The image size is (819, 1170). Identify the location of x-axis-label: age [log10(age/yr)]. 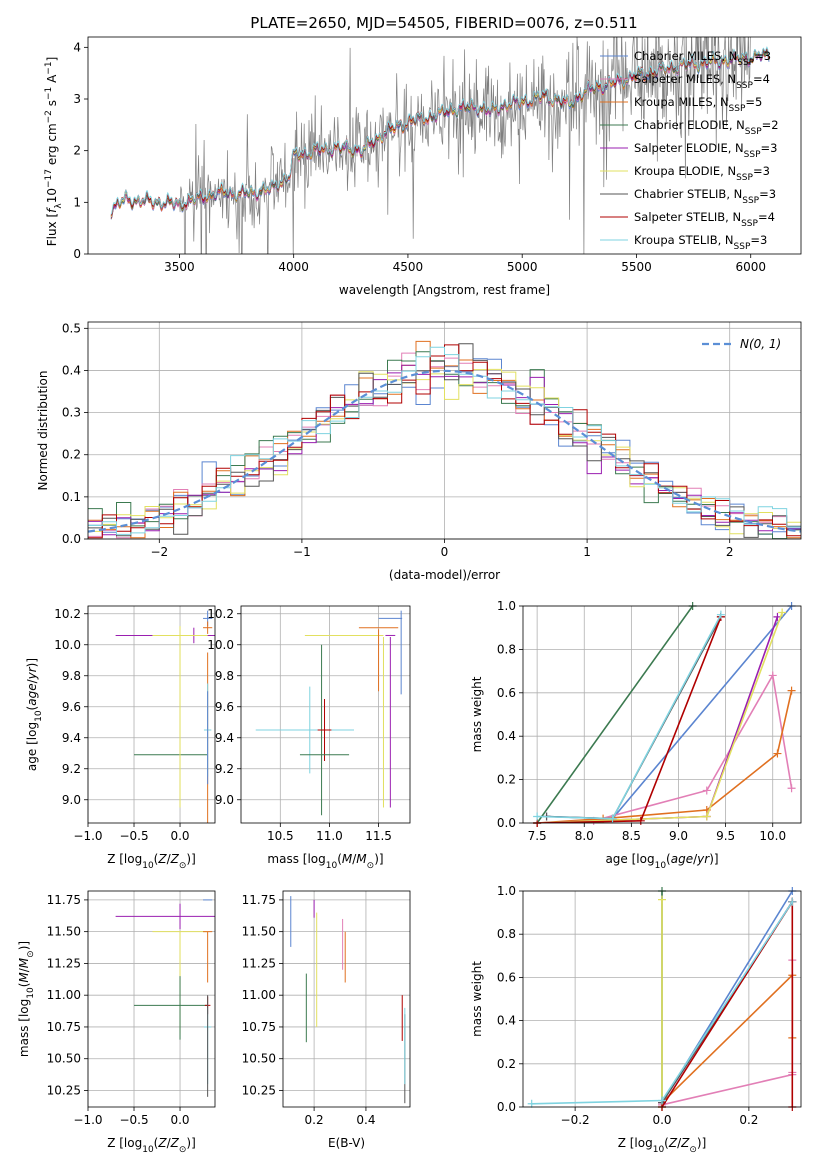
(661, 861).